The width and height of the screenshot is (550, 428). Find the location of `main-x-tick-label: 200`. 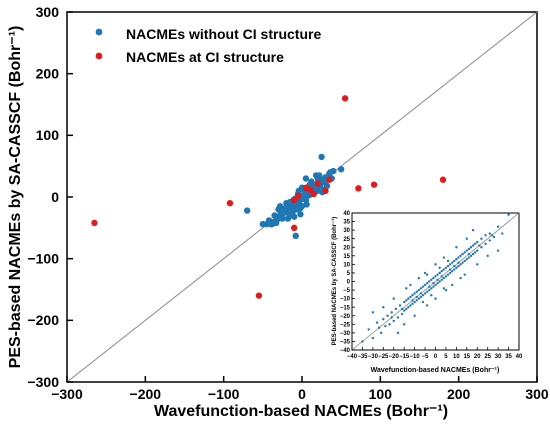

main-x-tick-label: 200 is located at coordinates (459, 394).